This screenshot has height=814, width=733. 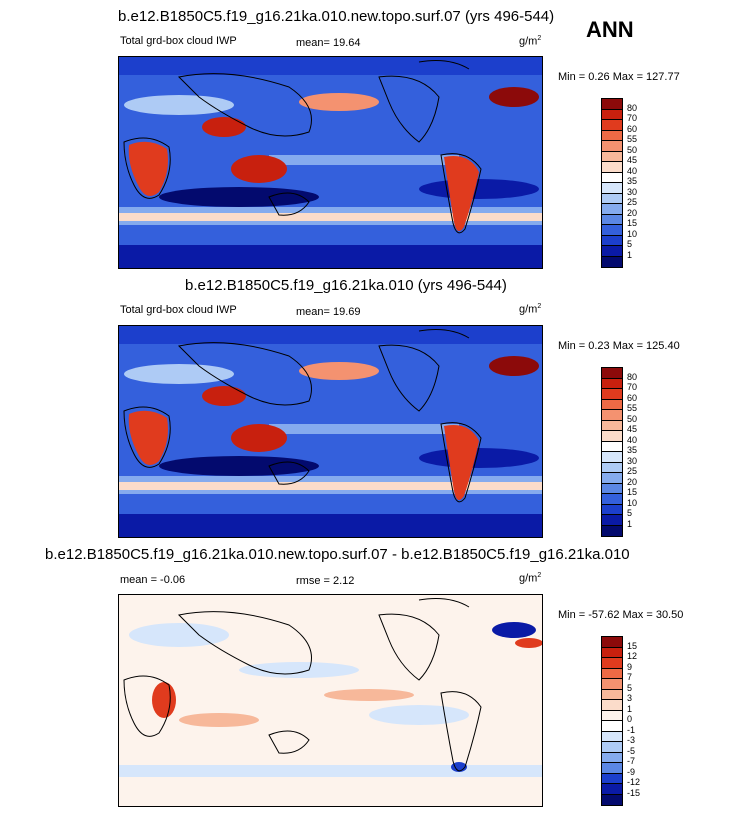 What do you see at coordinates (339, 102) in the screenshot?
I see `panel1-nh-pacific` at bounding box center [339, 102].